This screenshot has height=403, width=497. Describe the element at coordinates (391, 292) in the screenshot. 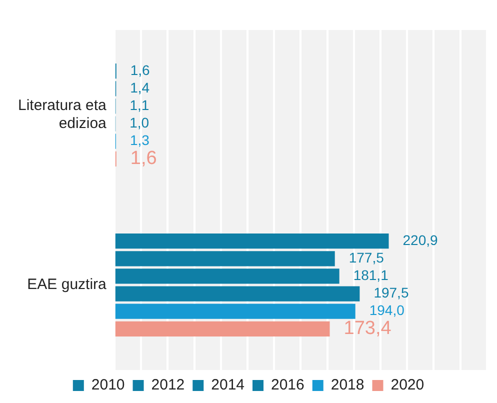

I see `data-label: 197,5` at that location.